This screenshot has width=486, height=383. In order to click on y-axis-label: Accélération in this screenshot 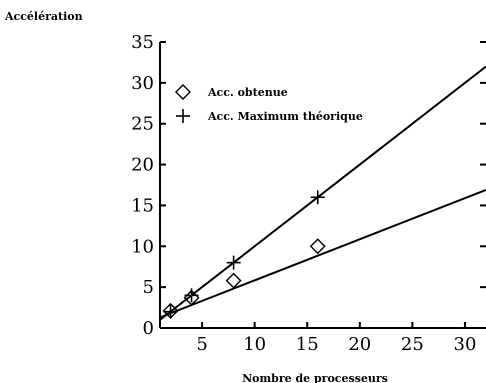, I will do `click(43, 16)`.